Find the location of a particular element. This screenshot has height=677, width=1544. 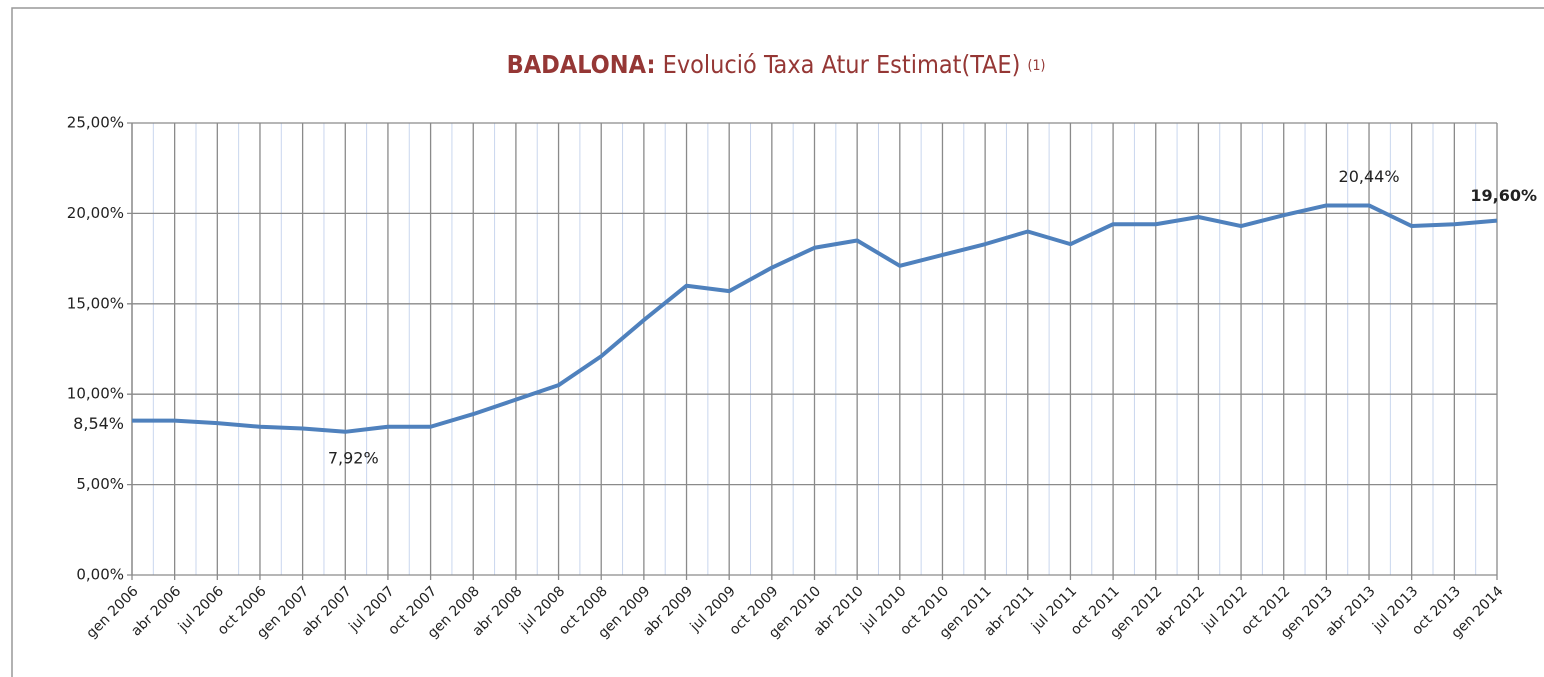

data-label: 8,54% is located at coordinates (98, 423).